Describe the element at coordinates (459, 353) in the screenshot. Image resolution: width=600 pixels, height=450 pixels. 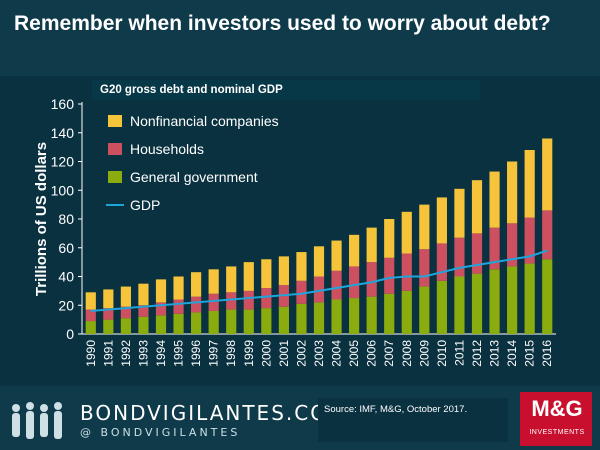
I see `x-tick-label: 2011` at that location.